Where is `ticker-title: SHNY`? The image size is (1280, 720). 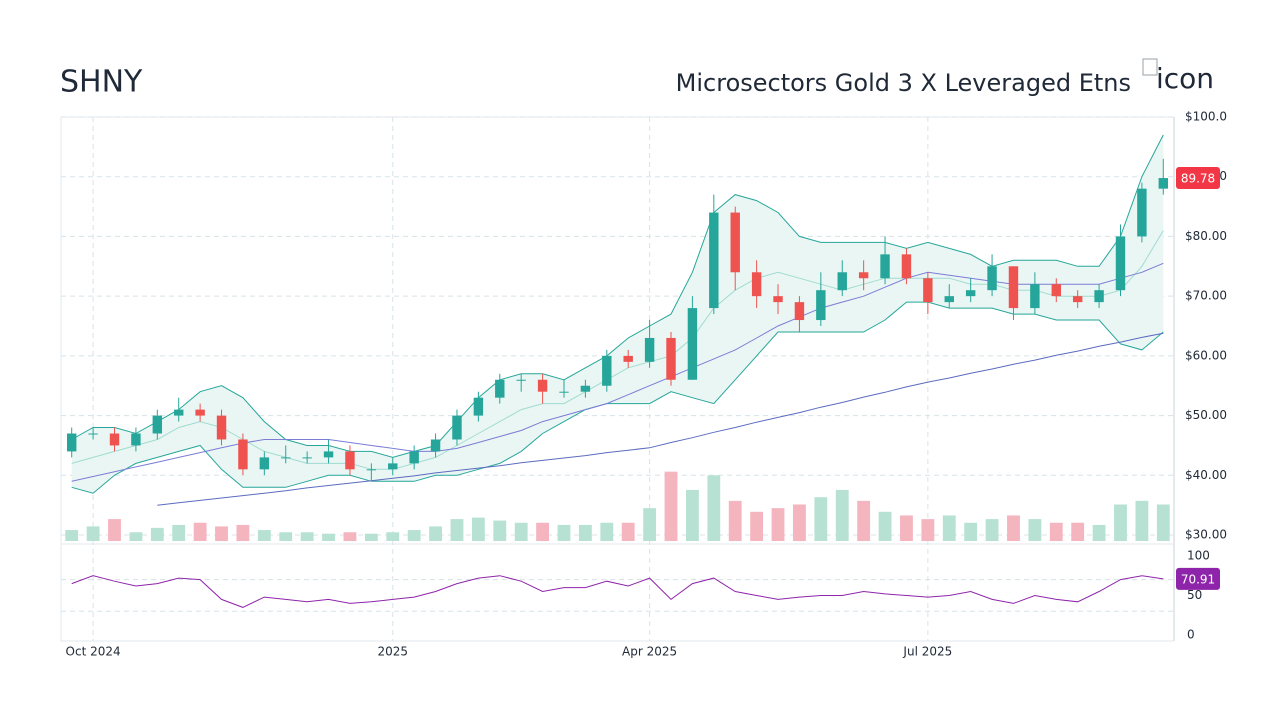
ticker-title: SHNY is located at coordinates (101, 82).